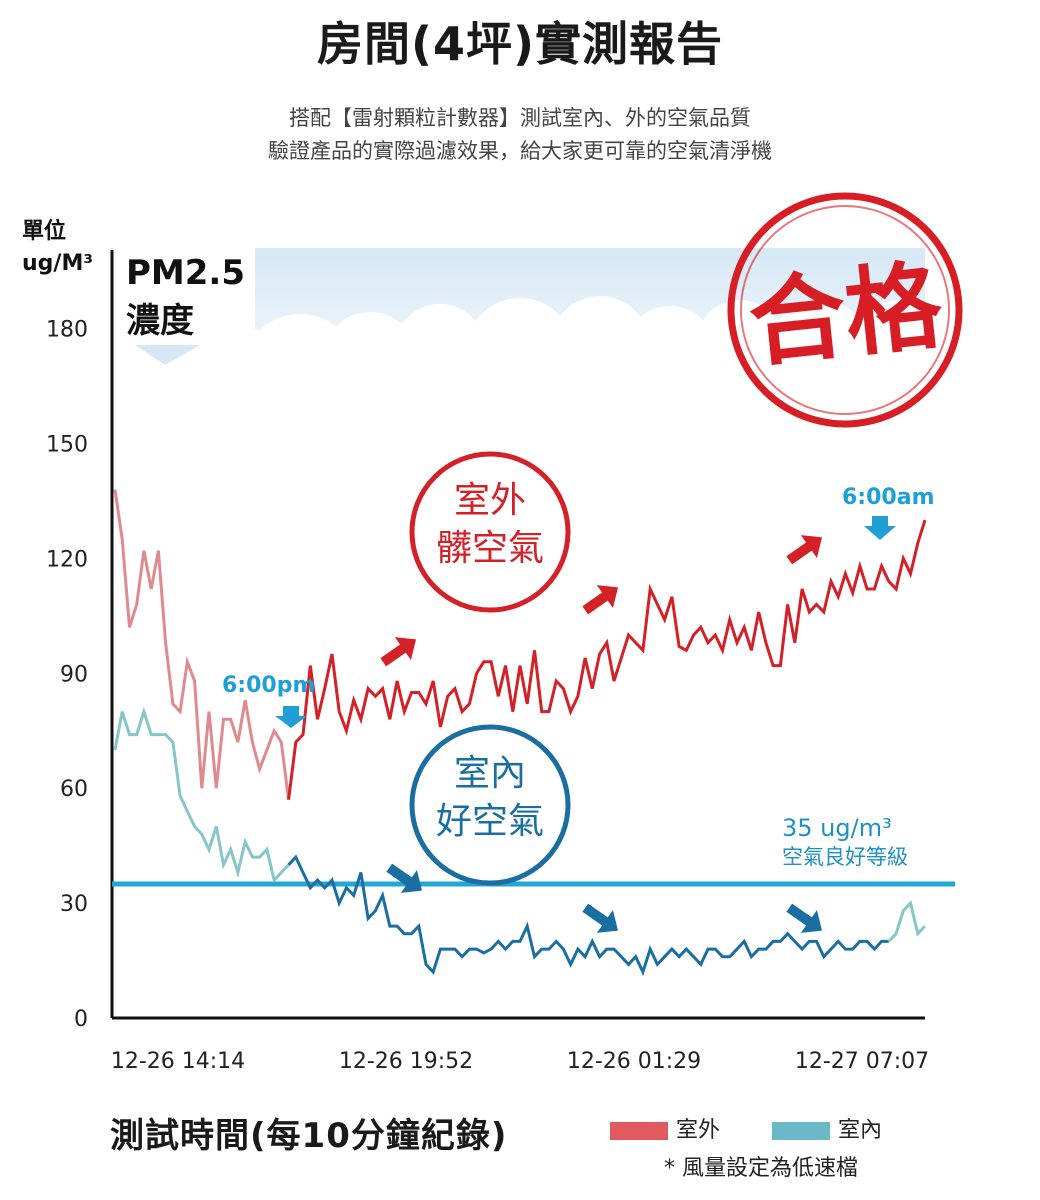 This screenshot has height=1200, width=1040. What do you see at coordinates (202, 644) in the screenshot?
I see `series-outdoor-line-pre` at bounding box center [202, 644].